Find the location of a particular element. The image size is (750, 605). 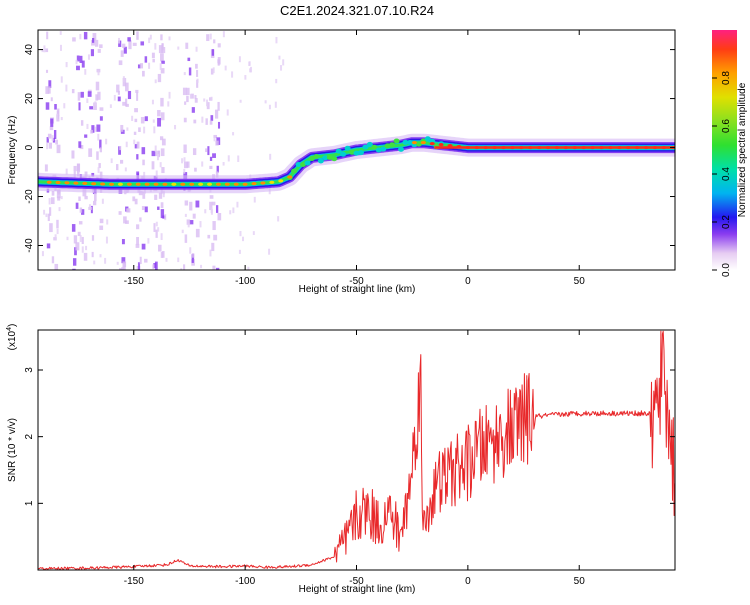

x-tick-label: -100 is located at coordinates (245, 581).